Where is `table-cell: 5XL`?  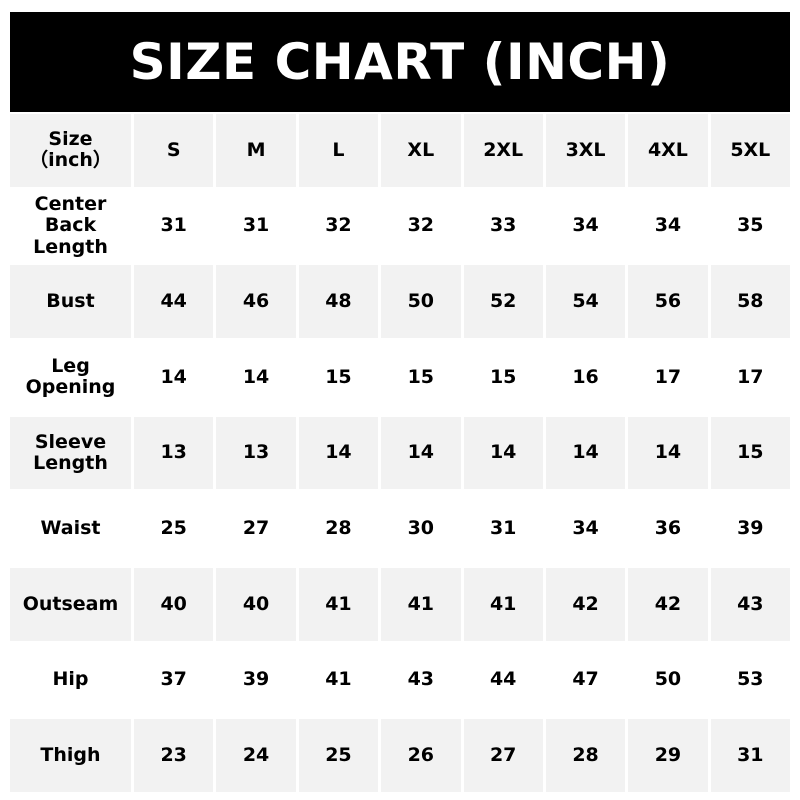 table-cell: 5XL is located at coordinates (750, 150).